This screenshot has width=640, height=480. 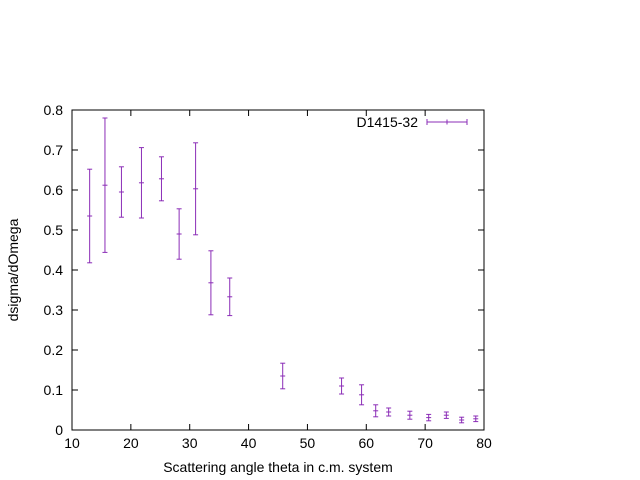 I want to click on y-tick-label: 0, so click(x=59, y=430).